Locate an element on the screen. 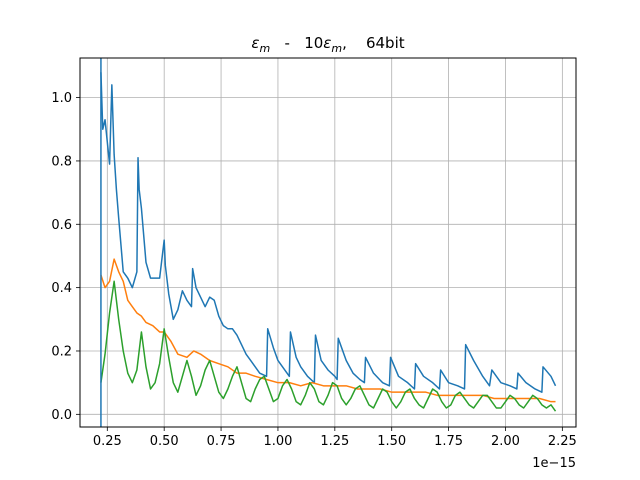 The height and width of the screenshot is (480, 640). y-tick-label: 1.0 is located at coordinates (61, 98).